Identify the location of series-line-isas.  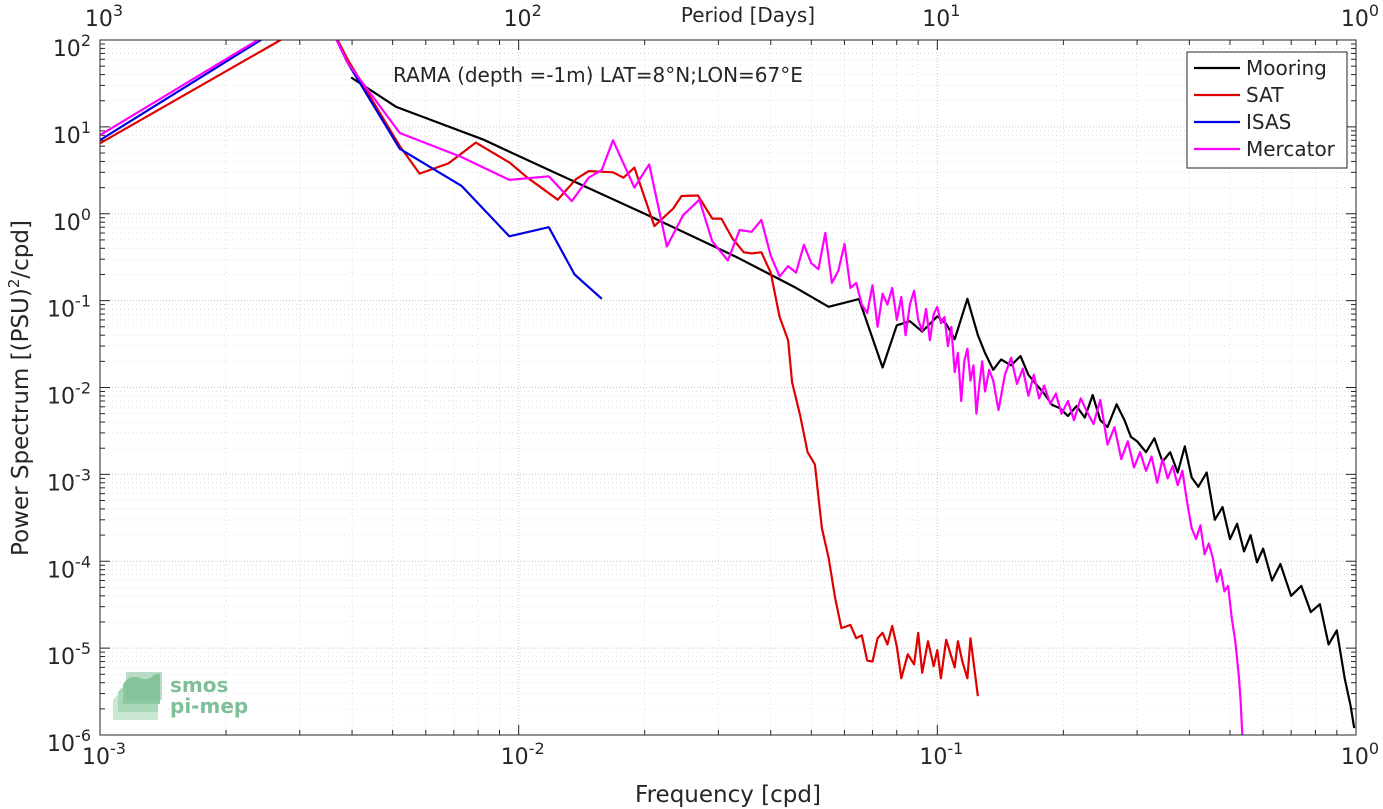
(351, 170).